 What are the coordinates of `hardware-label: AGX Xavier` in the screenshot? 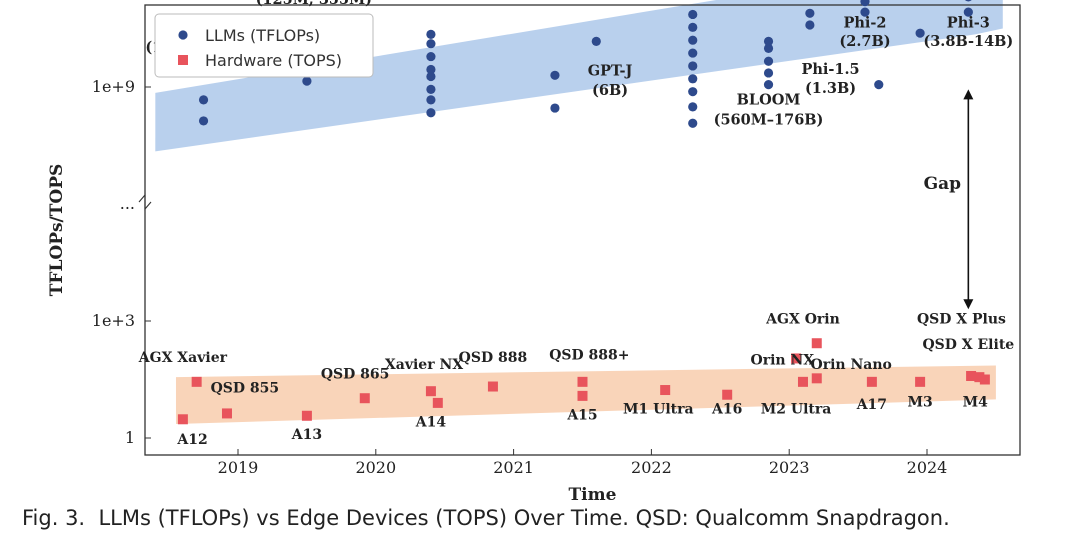 It's located at (183, 358).